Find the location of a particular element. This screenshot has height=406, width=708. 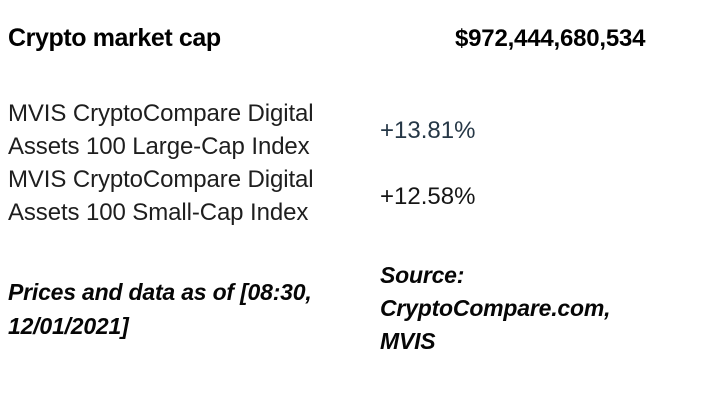

as-of-note-line: 12/01/2021] is located at coordinates (68, 325).